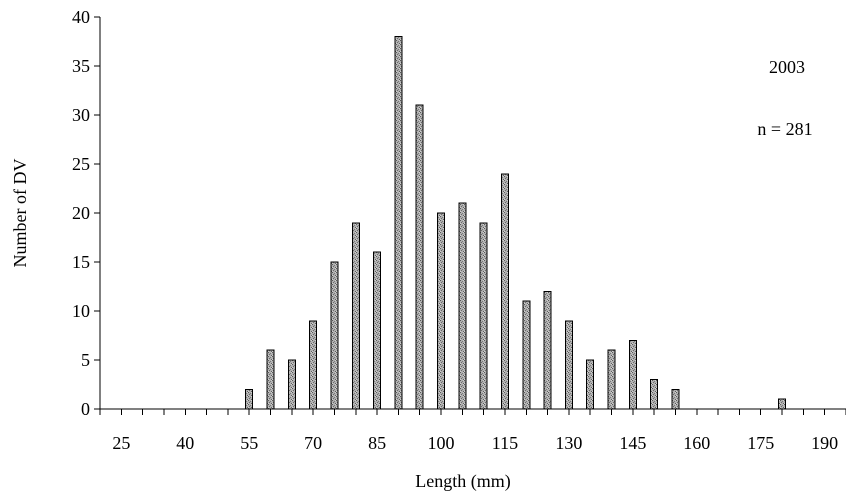 Image resolution: width=846 pixels, height=502 pixels. Describe the element at coordinates (568, 443) in the screenshot. I see `x-tick-label-130: 130` at that location.